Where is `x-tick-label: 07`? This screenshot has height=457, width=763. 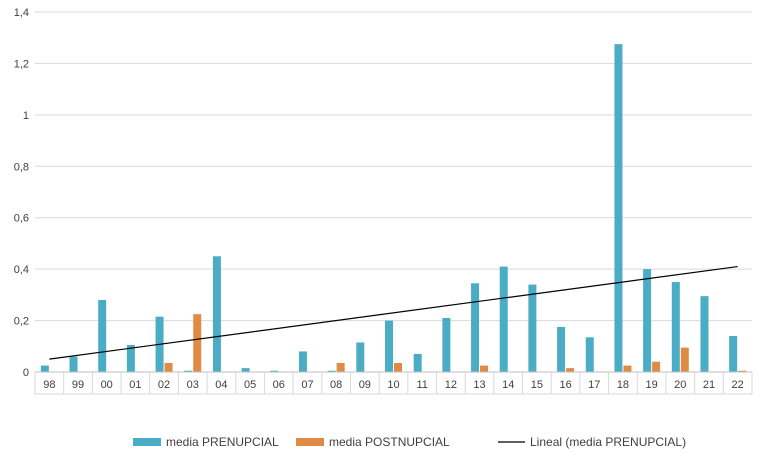 x-tick-label: 07 is located at coordinates (307, 385).